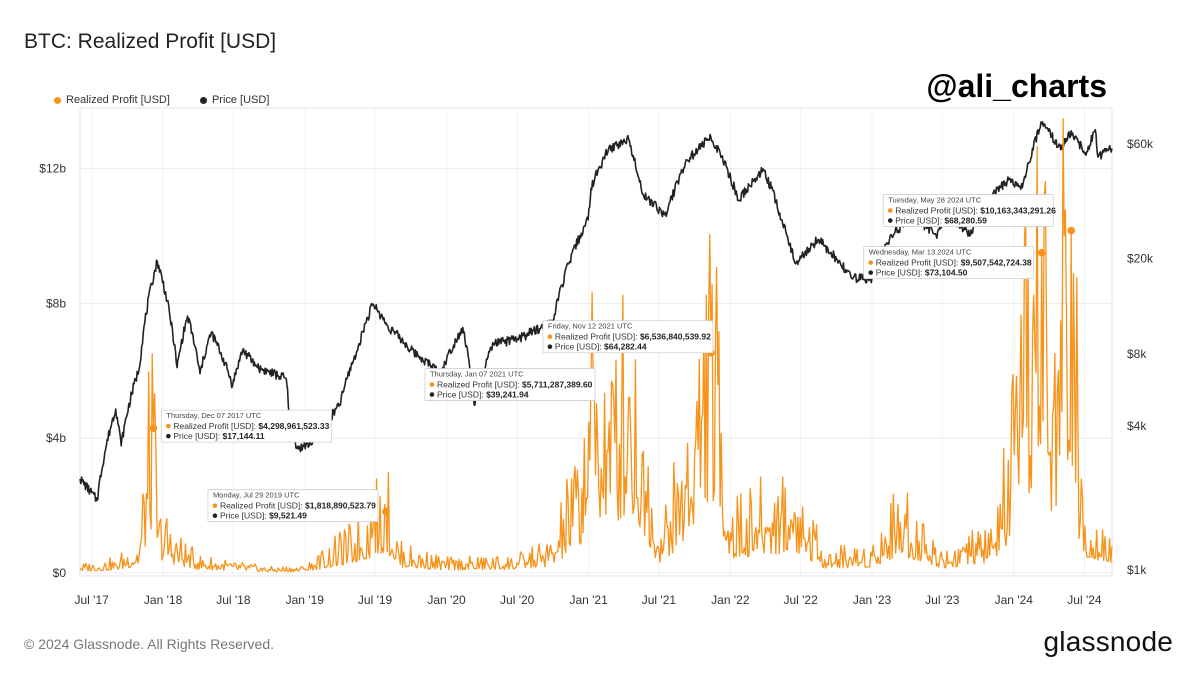  I want to click on tooltip-date: Wednesday, Mar 13 2024 UTC, so click(920, 252).